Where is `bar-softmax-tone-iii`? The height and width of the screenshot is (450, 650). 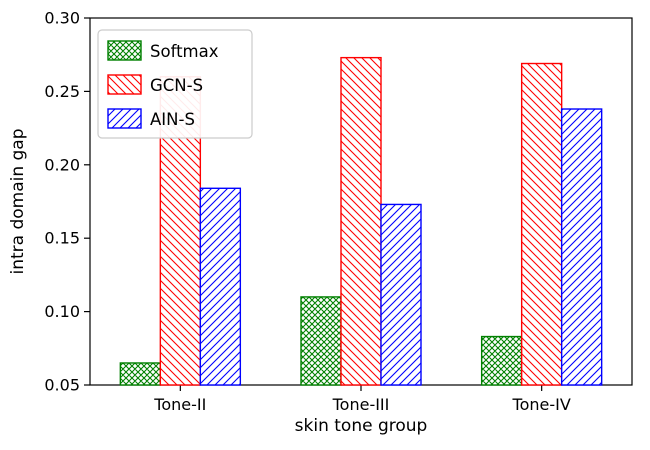
bar-softmax-tone-iii is located at coordinates (321, 341).